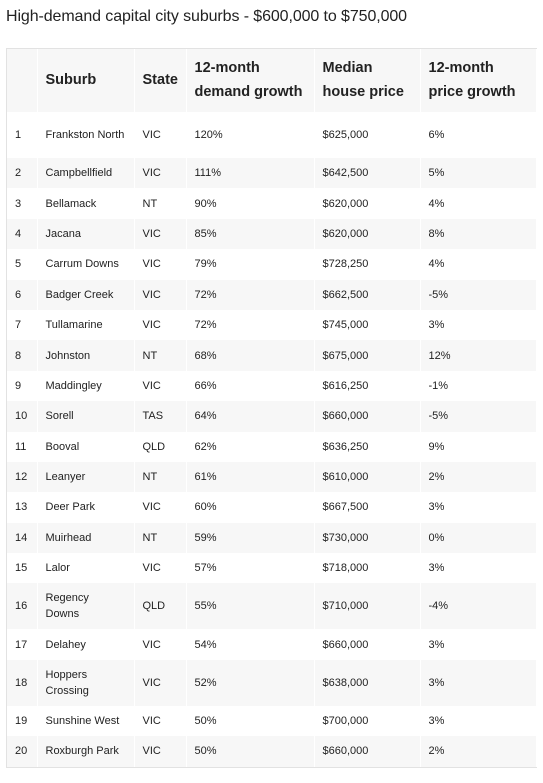 The image size is (543, 783). What do you see at coordinates (250, 446) in the screenshot?
I see `cell-demand-growth: 62%` at bounding box center [250, 446].